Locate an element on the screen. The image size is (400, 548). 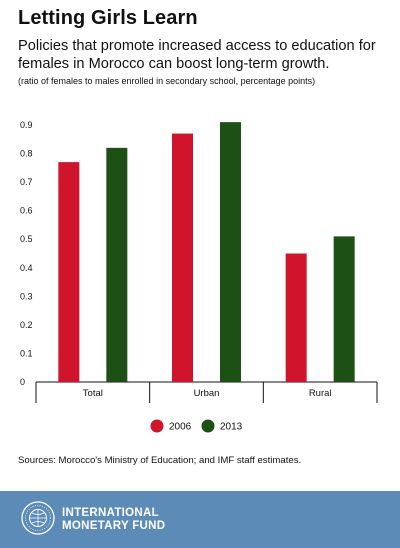
y-tick-label: 0 is located at coordinates (22, 382).